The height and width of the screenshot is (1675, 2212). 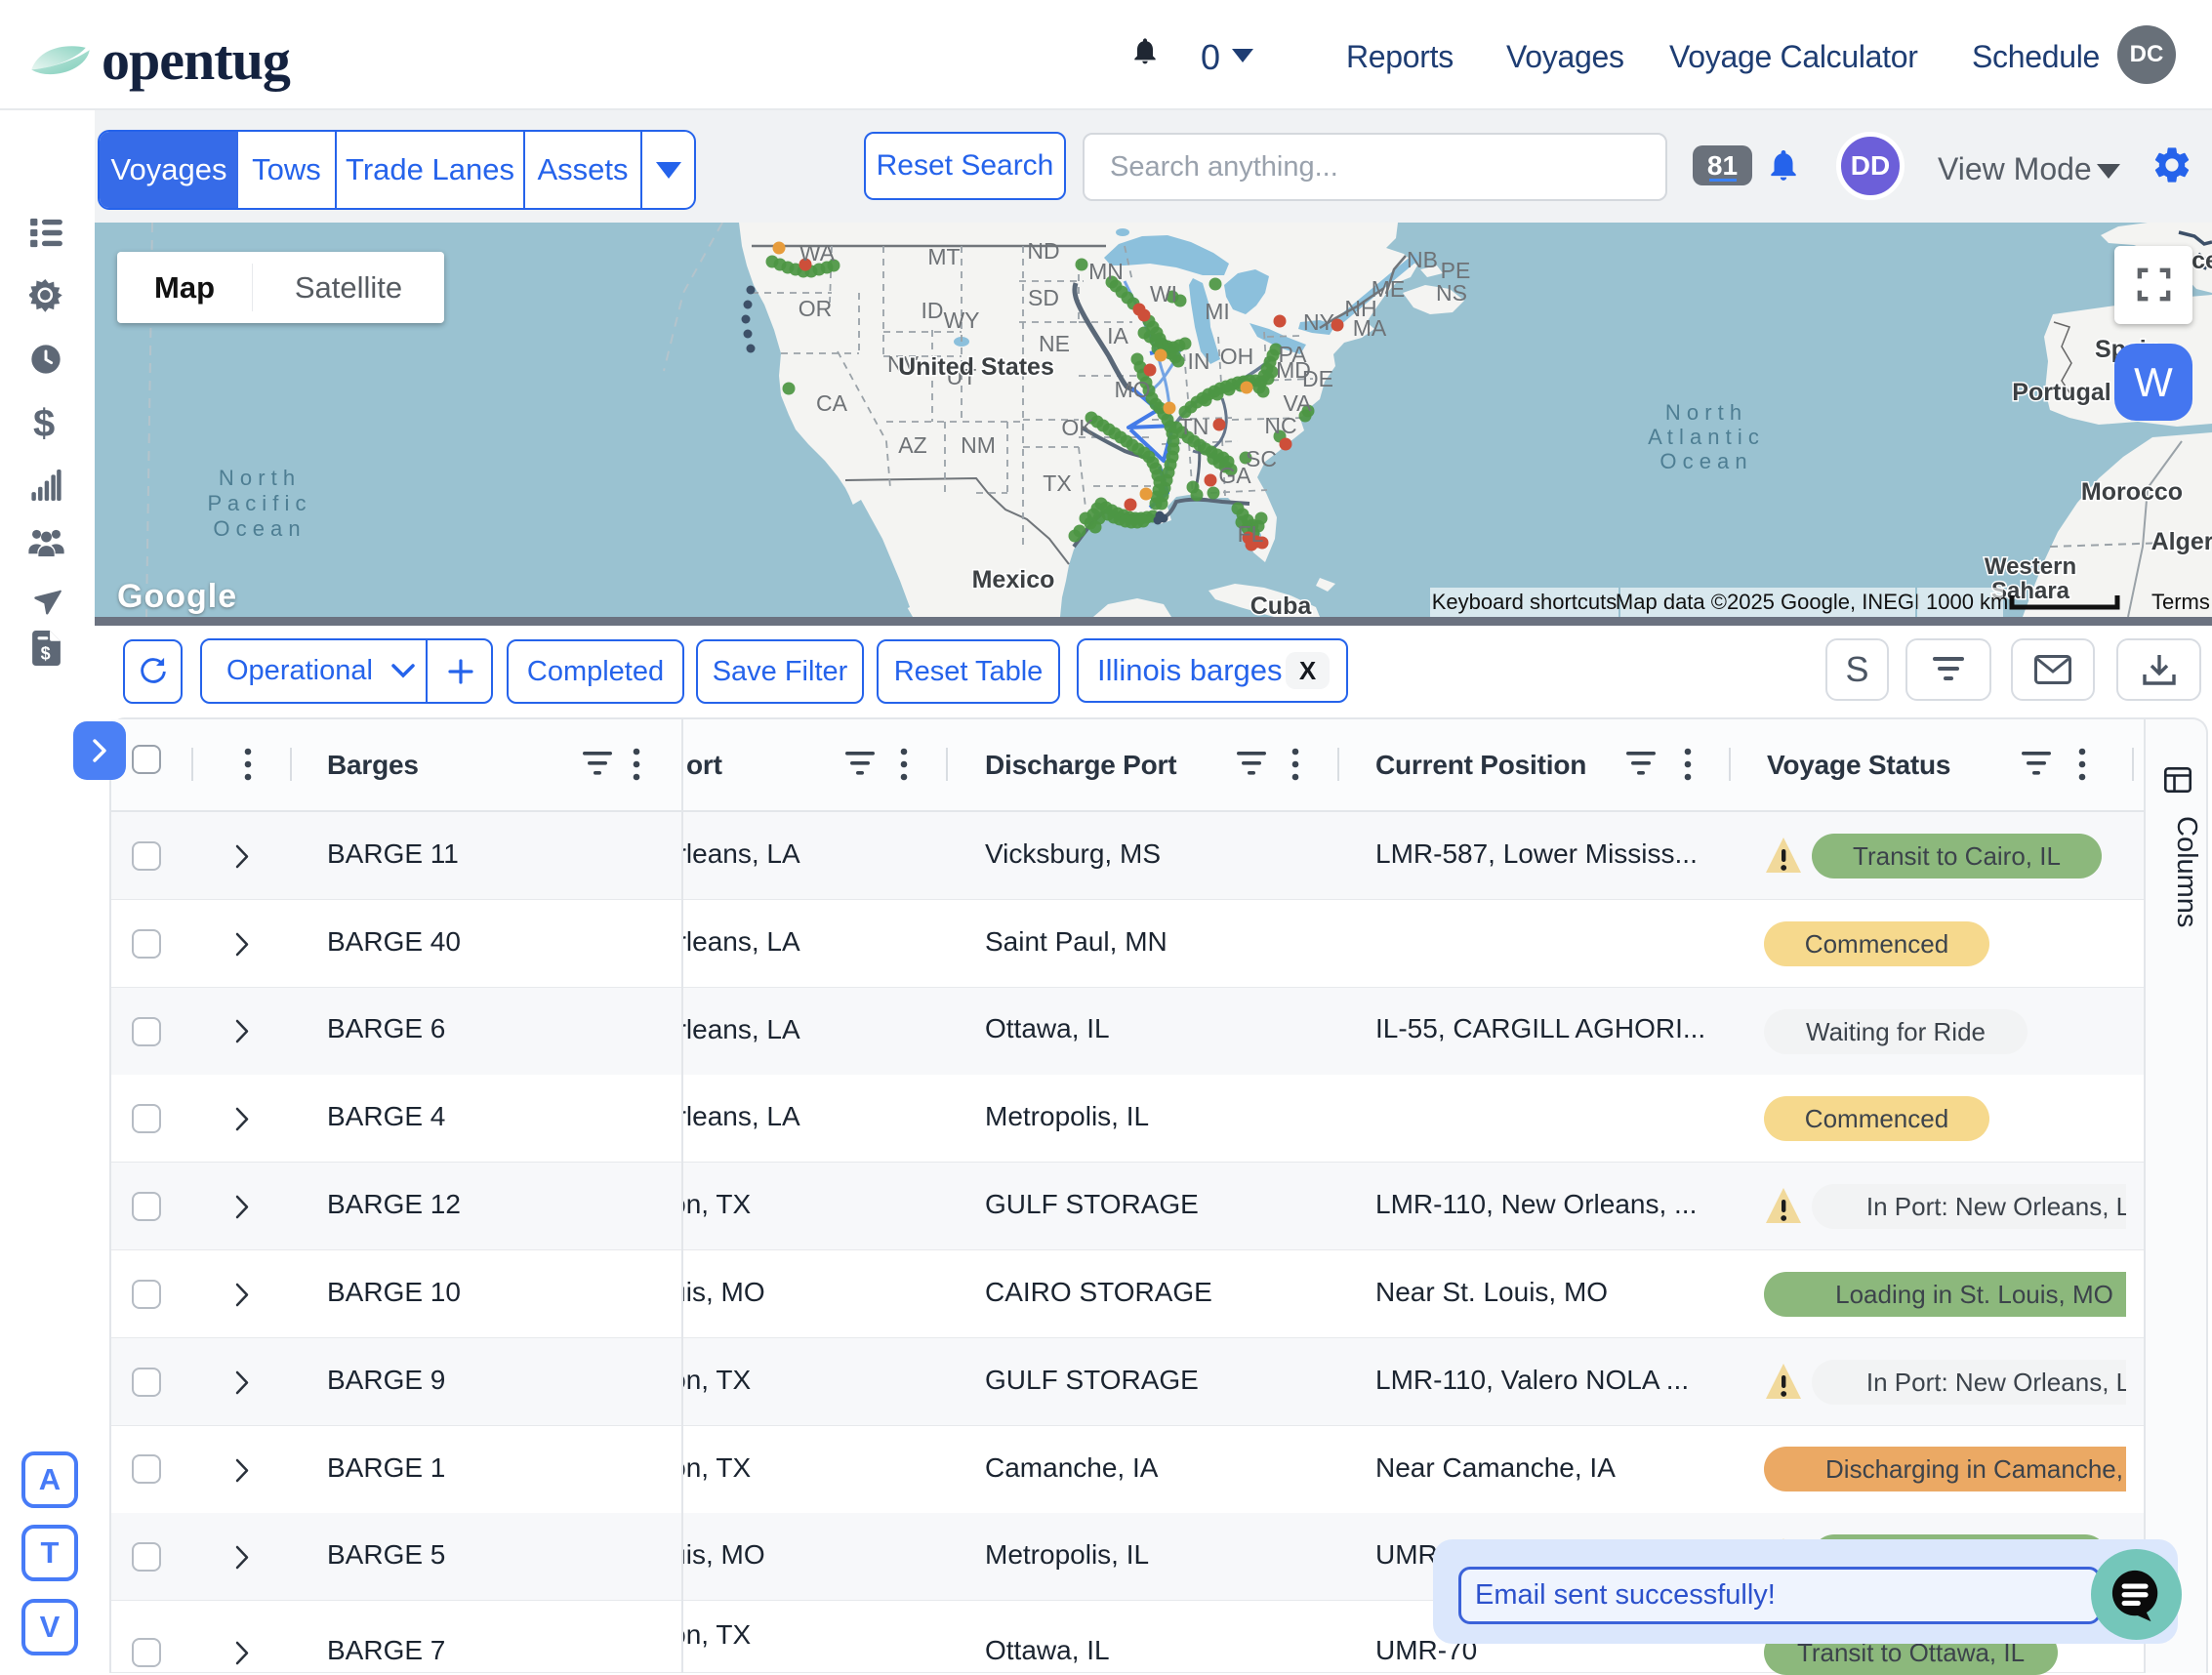 I want to click on svg-text: NY, so click(x=1318, y=322).